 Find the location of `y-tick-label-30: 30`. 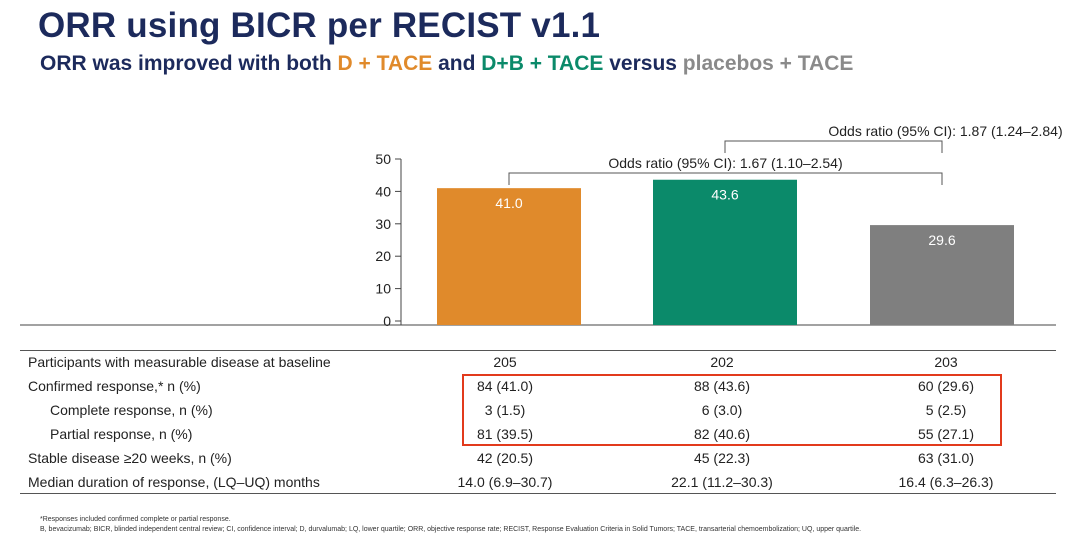

y-tick-label-30: 30 is located at coordinates (383, 224).